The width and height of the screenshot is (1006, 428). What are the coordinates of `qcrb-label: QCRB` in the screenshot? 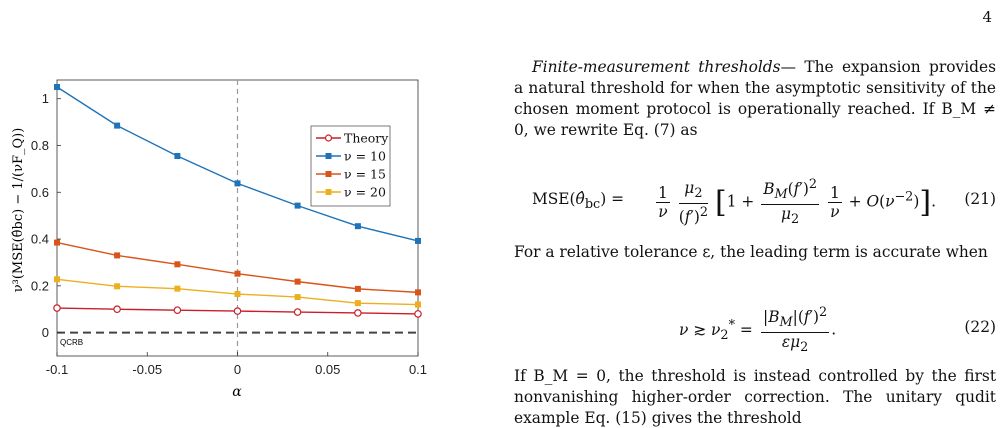 It's located at (71, 342).